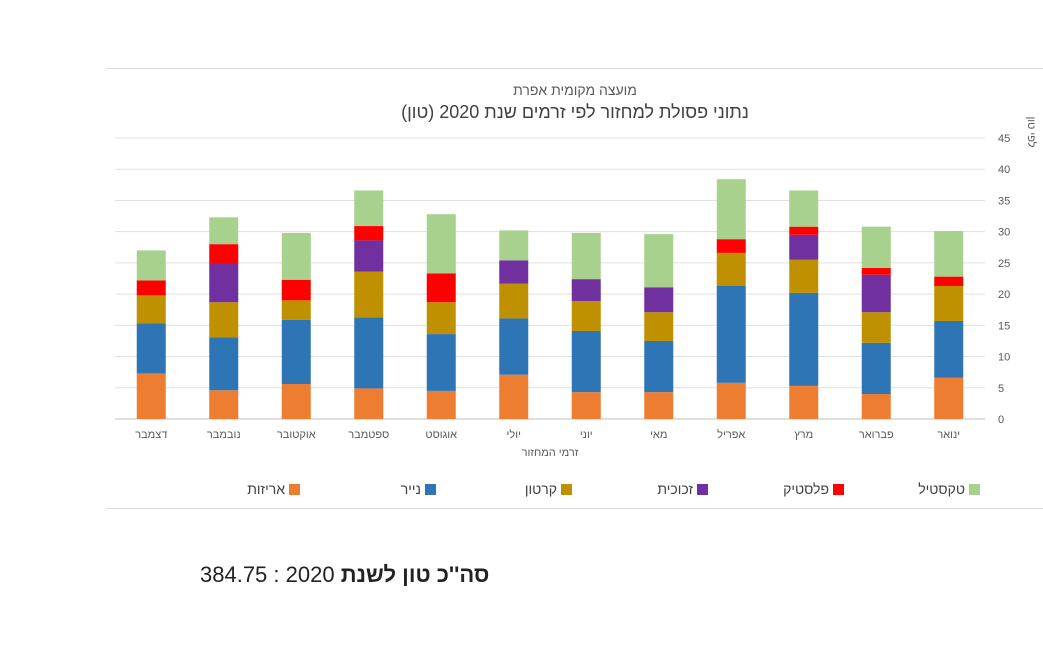 Image resolution: width=1043 pixels, height=649 pixels. What do you see at coordinates (550, 453) in the screenshot?
I see `x-axis-label: זרמי המחזור` at bounding box center [550, 453].